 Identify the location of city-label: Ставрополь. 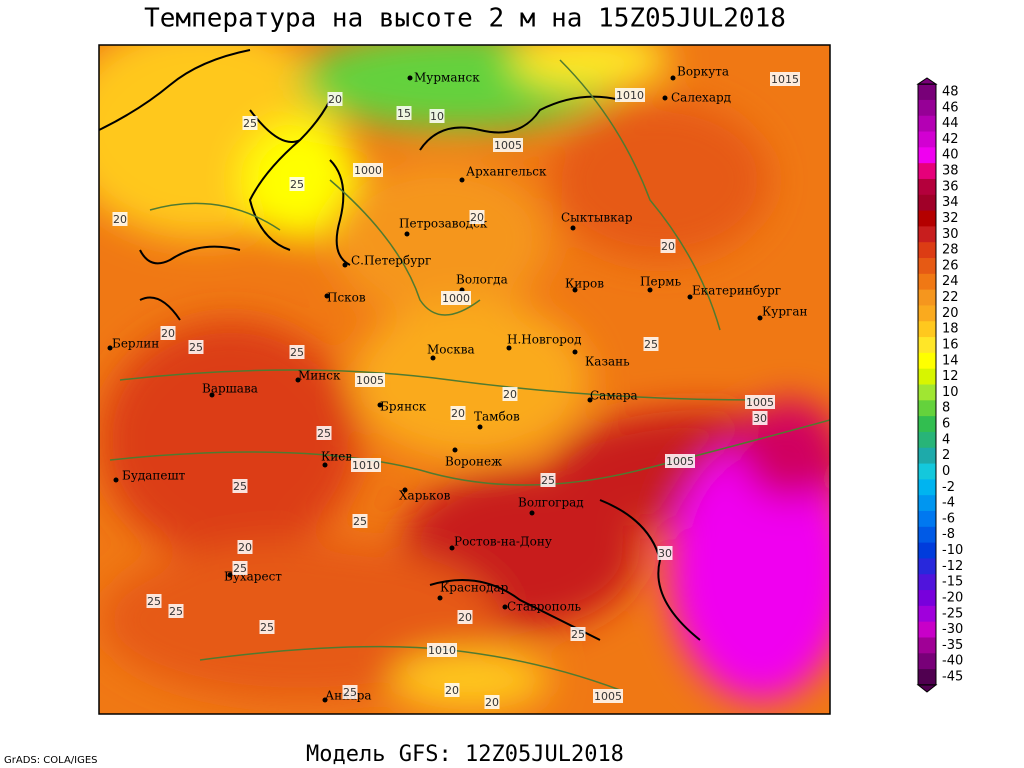
(544, 607).